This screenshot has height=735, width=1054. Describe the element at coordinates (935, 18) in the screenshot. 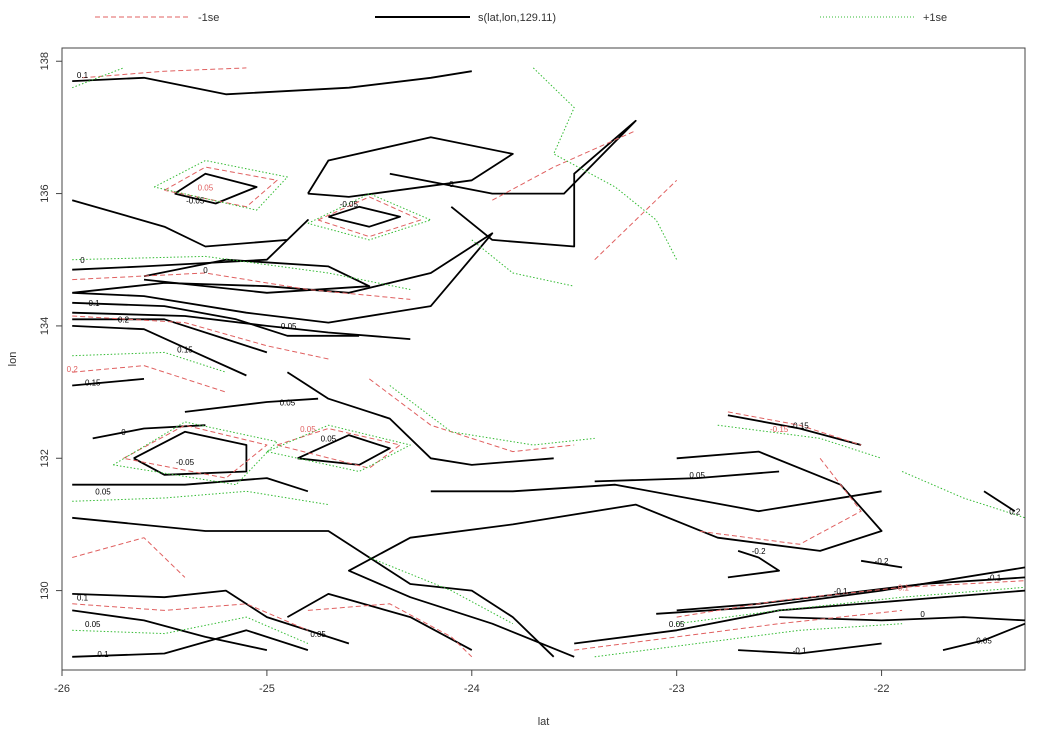

I see `legend-label: +1se` at that location.